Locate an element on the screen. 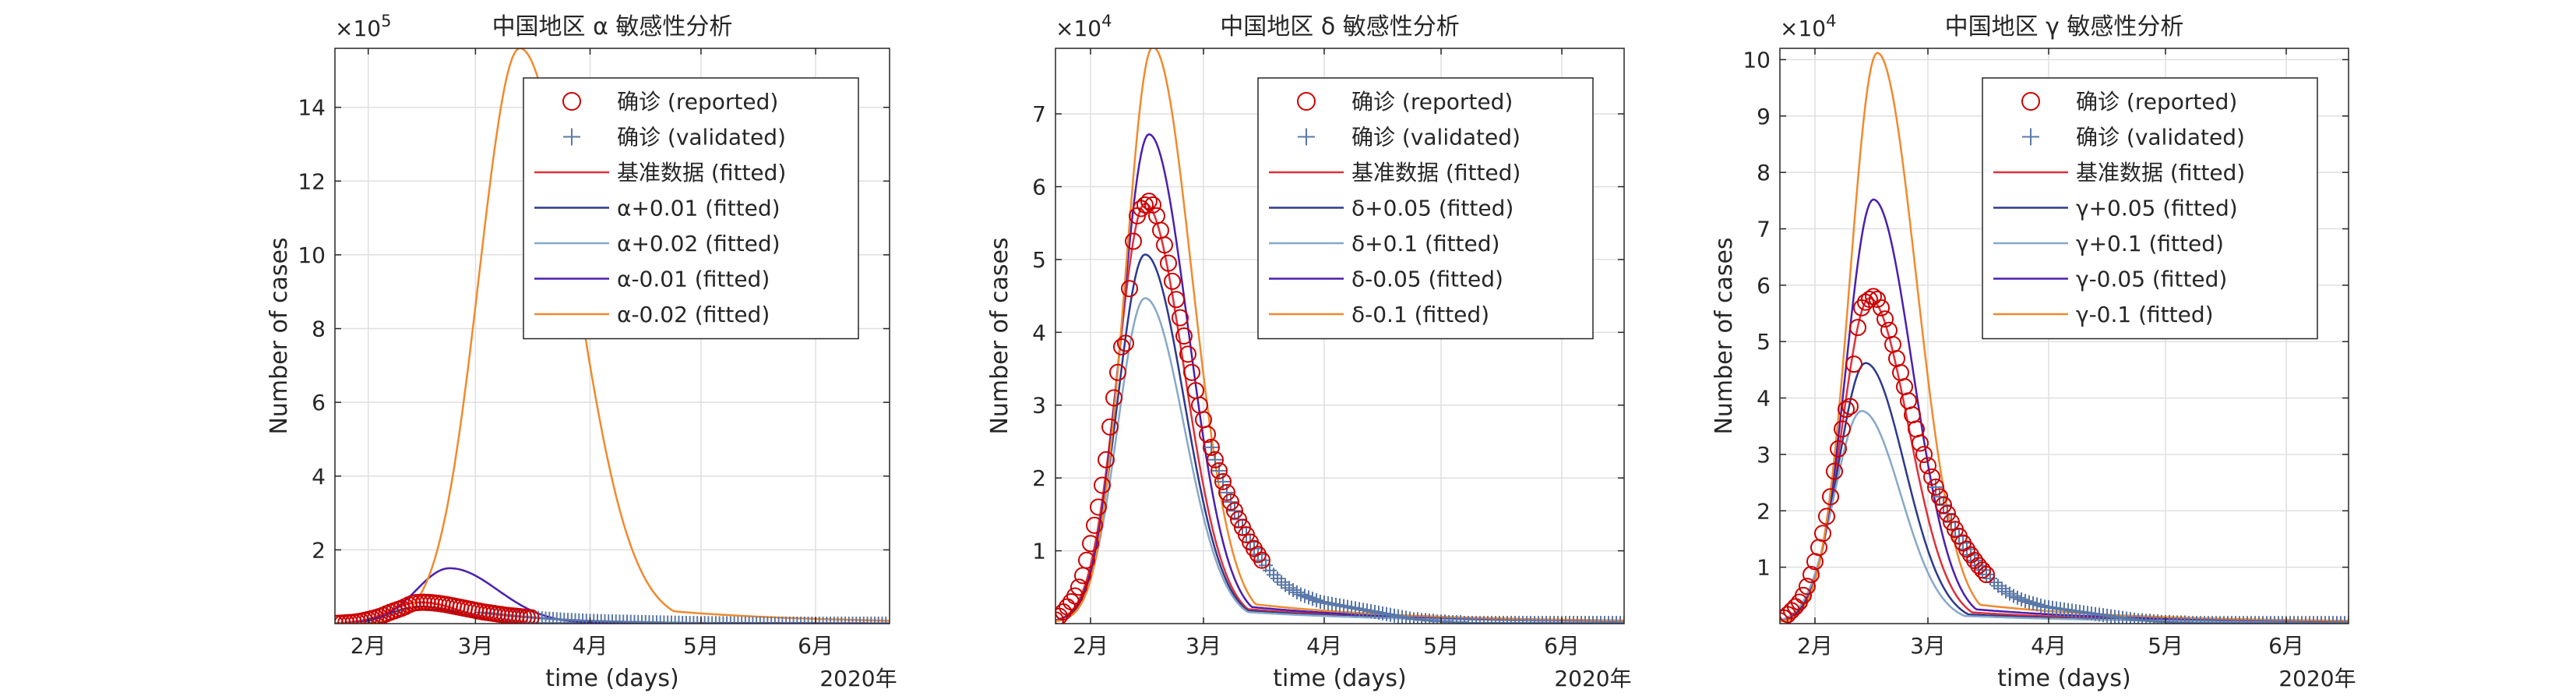 This screenshot has height=700, width=2576. validated-point is located at coordinates (1211, 447).